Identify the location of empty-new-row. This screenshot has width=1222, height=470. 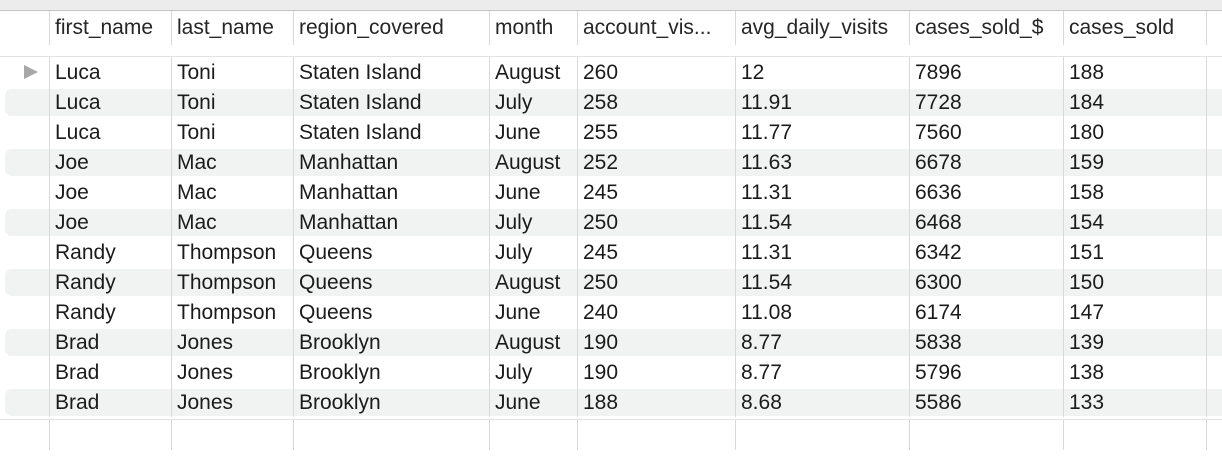
(611, 434).